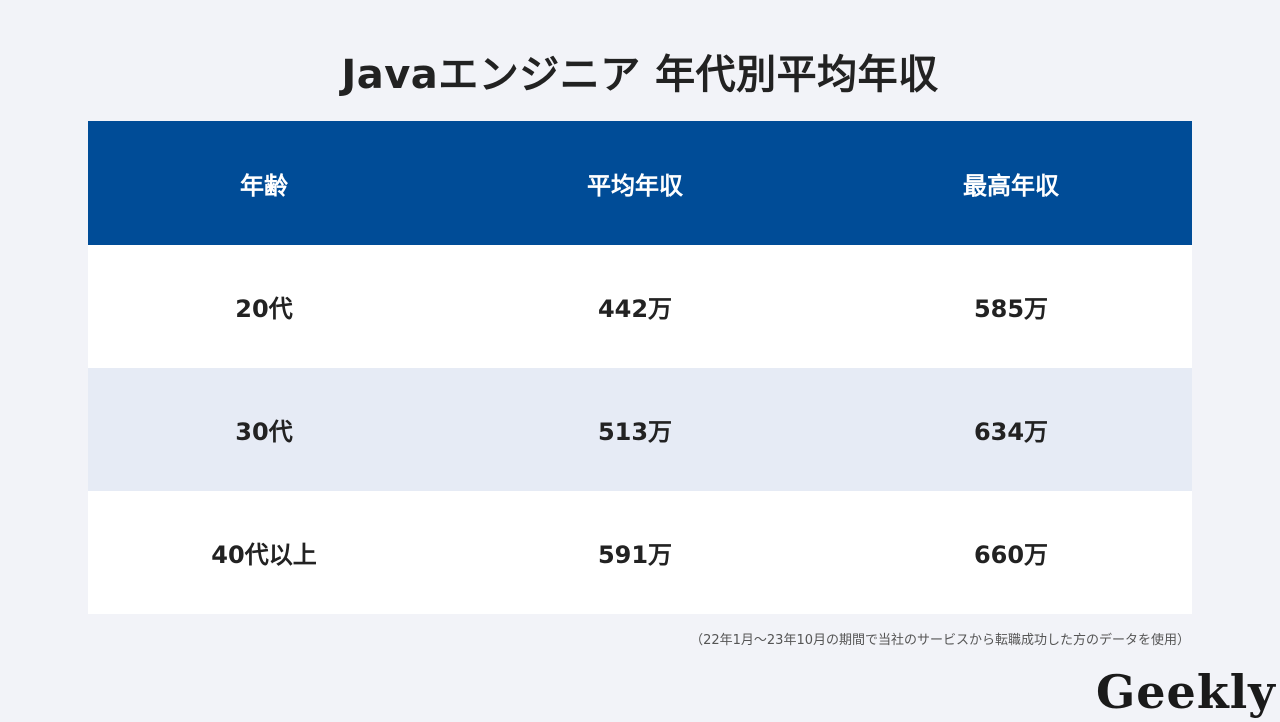  I want to click on cell-age: 40代以上, so click(264, 555).